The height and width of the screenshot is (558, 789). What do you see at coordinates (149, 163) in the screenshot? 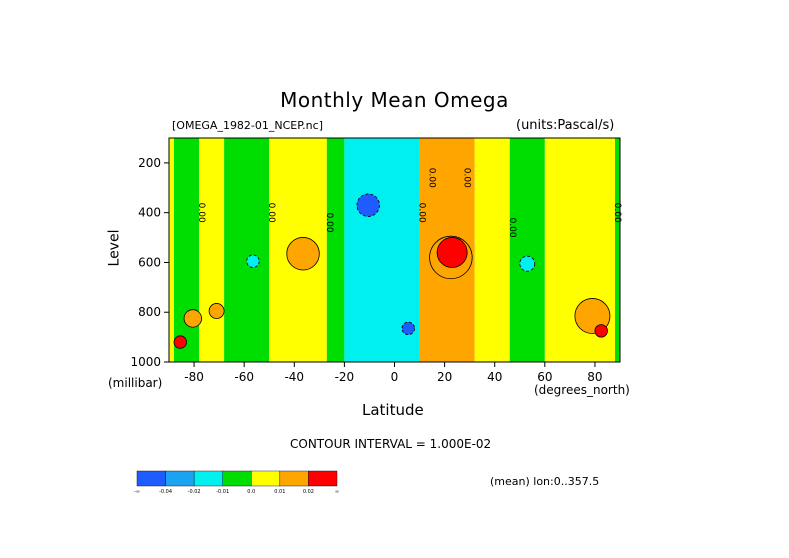
I see `y-tick-label-0: 200` at bounding box center [149, 163].